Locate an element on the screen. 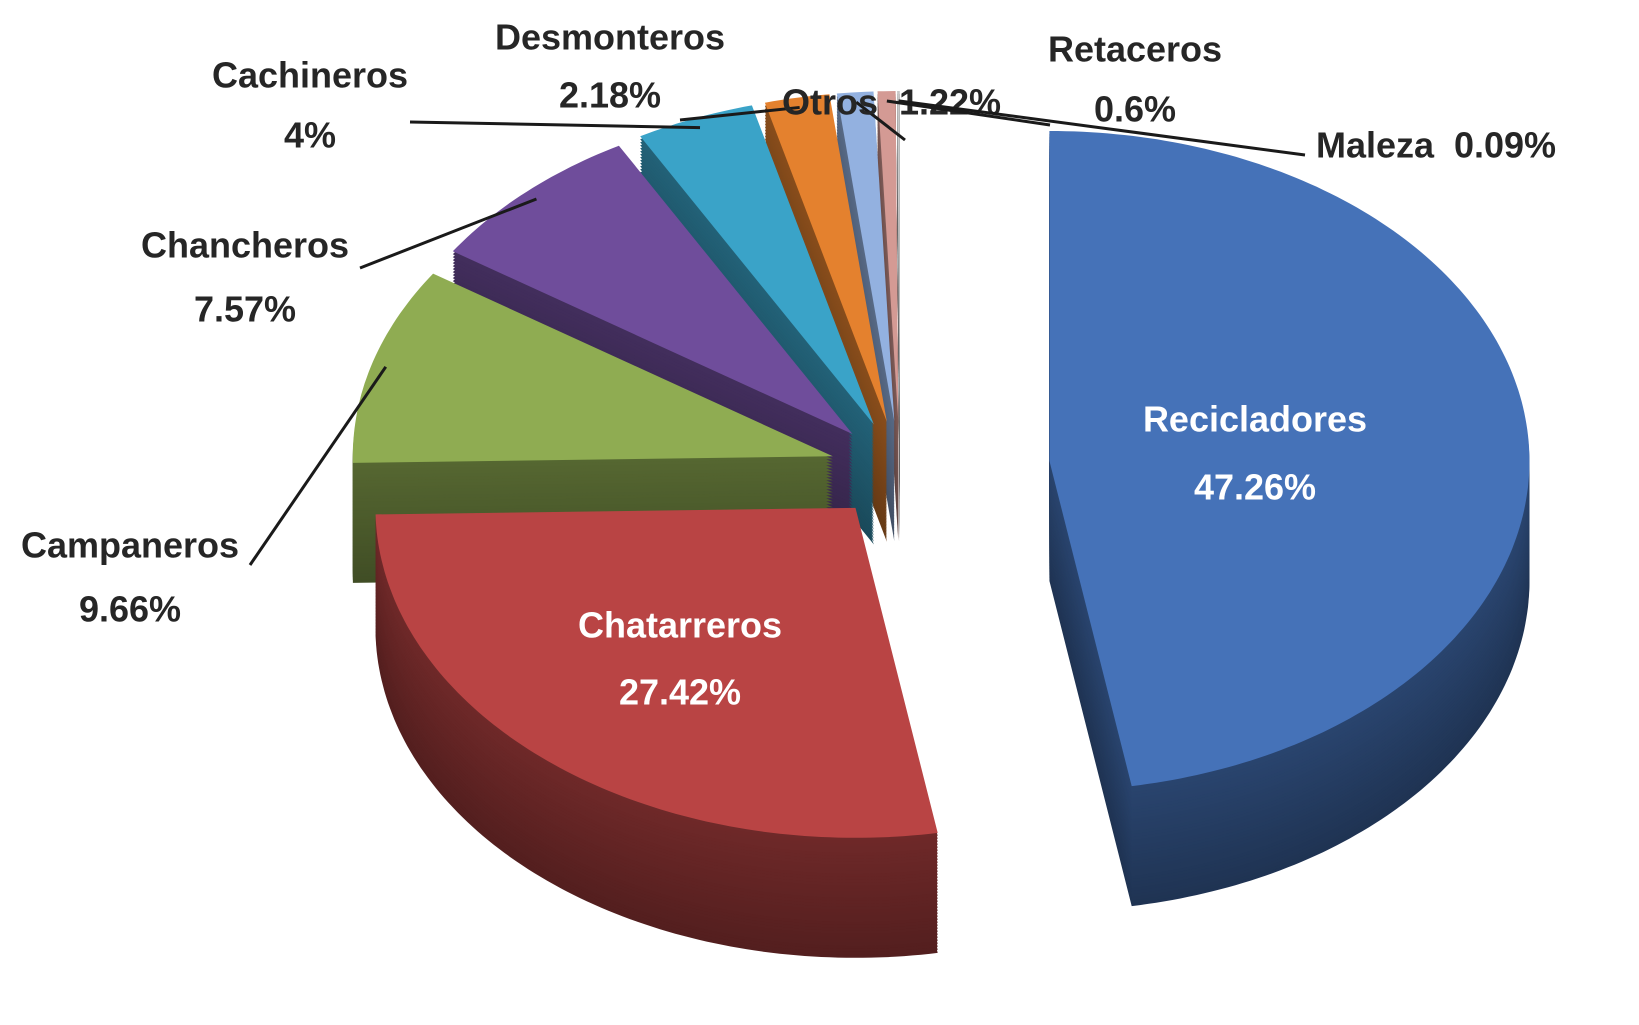  slice-label: Chancheros is located at coordinates (245, 245).